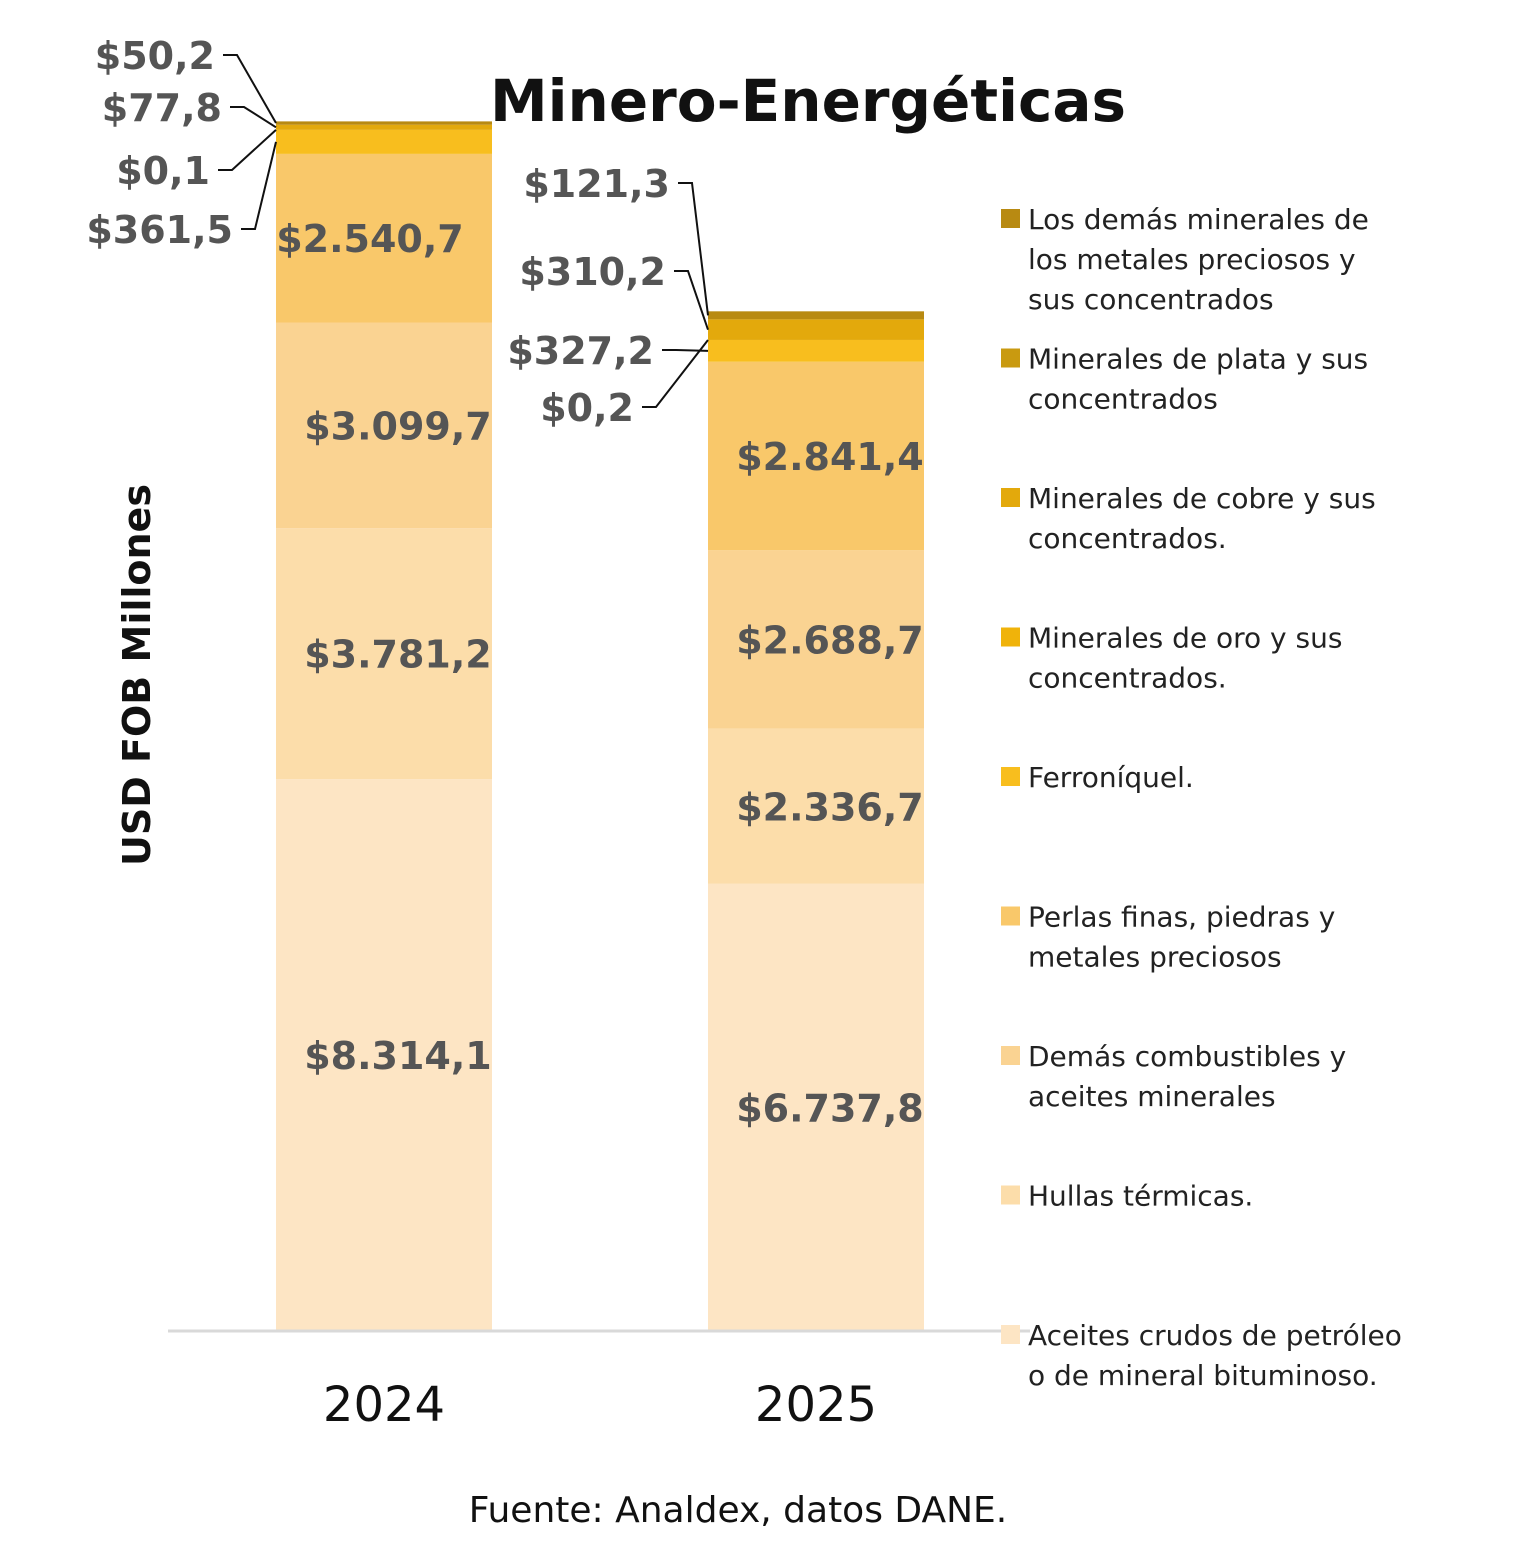 This screenshot has height=1558, width=1516. I want to click on legend-item-3: Minerales de oro y sus concentrados., so click(1171, 658).